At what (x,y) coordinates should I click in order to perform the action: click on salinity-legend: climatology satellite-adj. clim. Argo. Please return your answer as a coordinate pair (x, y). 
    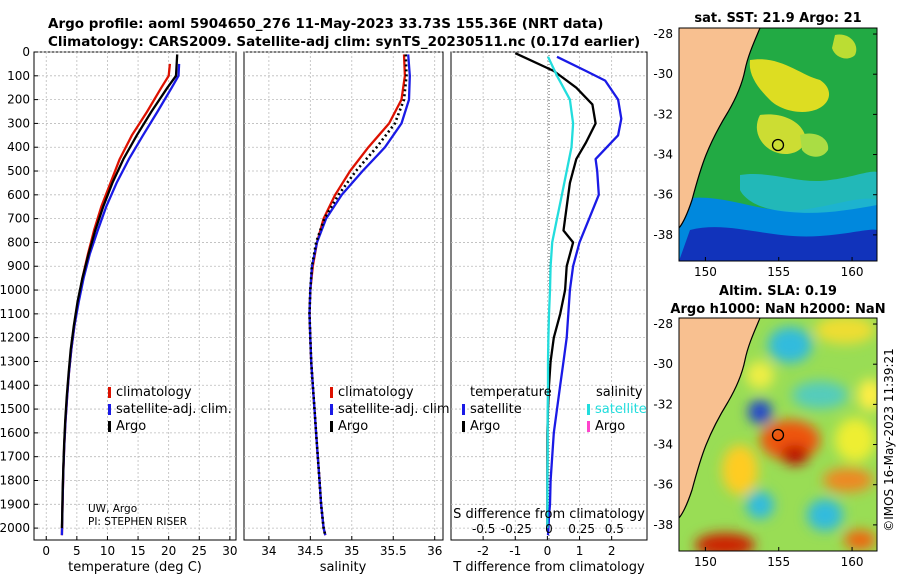
    Looking at the image, I should click on (392, 409).